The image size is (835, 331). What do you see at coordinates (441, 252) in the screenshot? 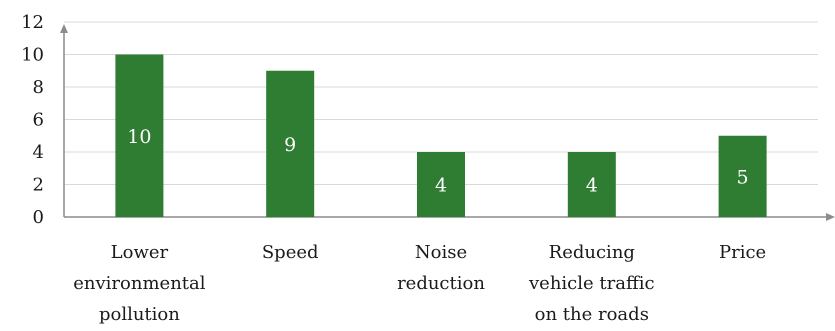
I see `category-label-line: Noise` at bounding box center [441, 252].